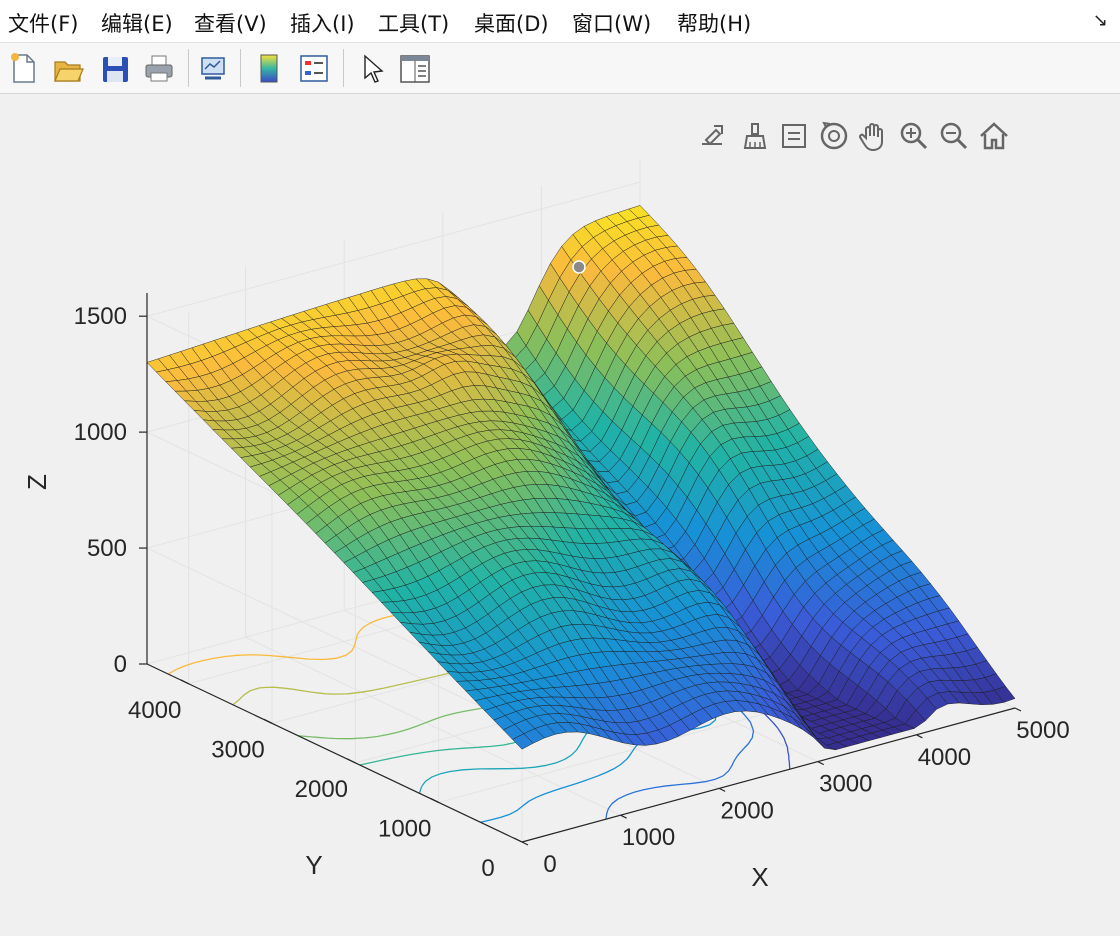  Describe the element at coordinates (213, 68) in the screenshot. I see `link-plot-icon` at that location.